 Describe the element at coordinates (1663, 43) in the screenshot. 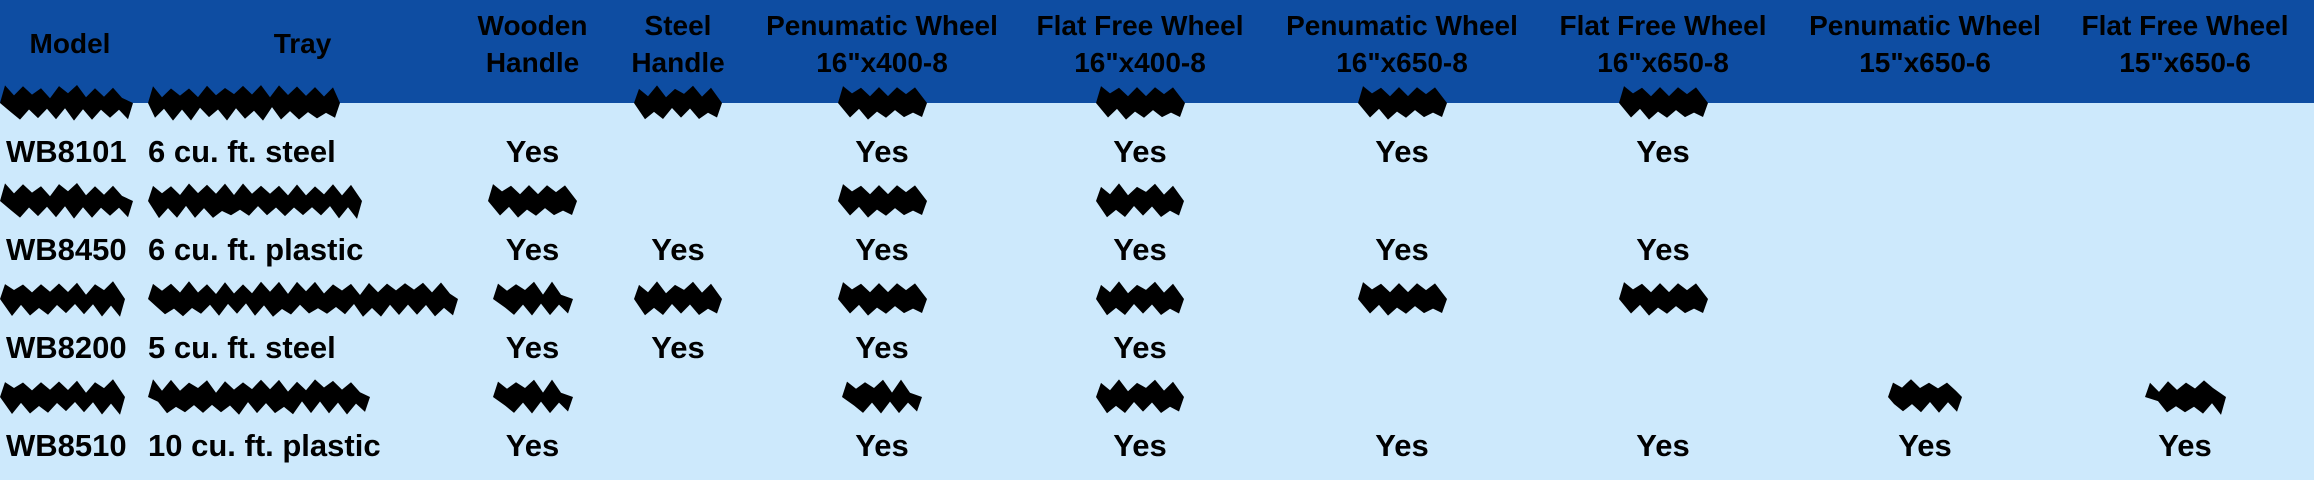

I see `column-header-flat-free-wheel-16x650-8: Flat Free Wheel 16"x650-8` at that location.